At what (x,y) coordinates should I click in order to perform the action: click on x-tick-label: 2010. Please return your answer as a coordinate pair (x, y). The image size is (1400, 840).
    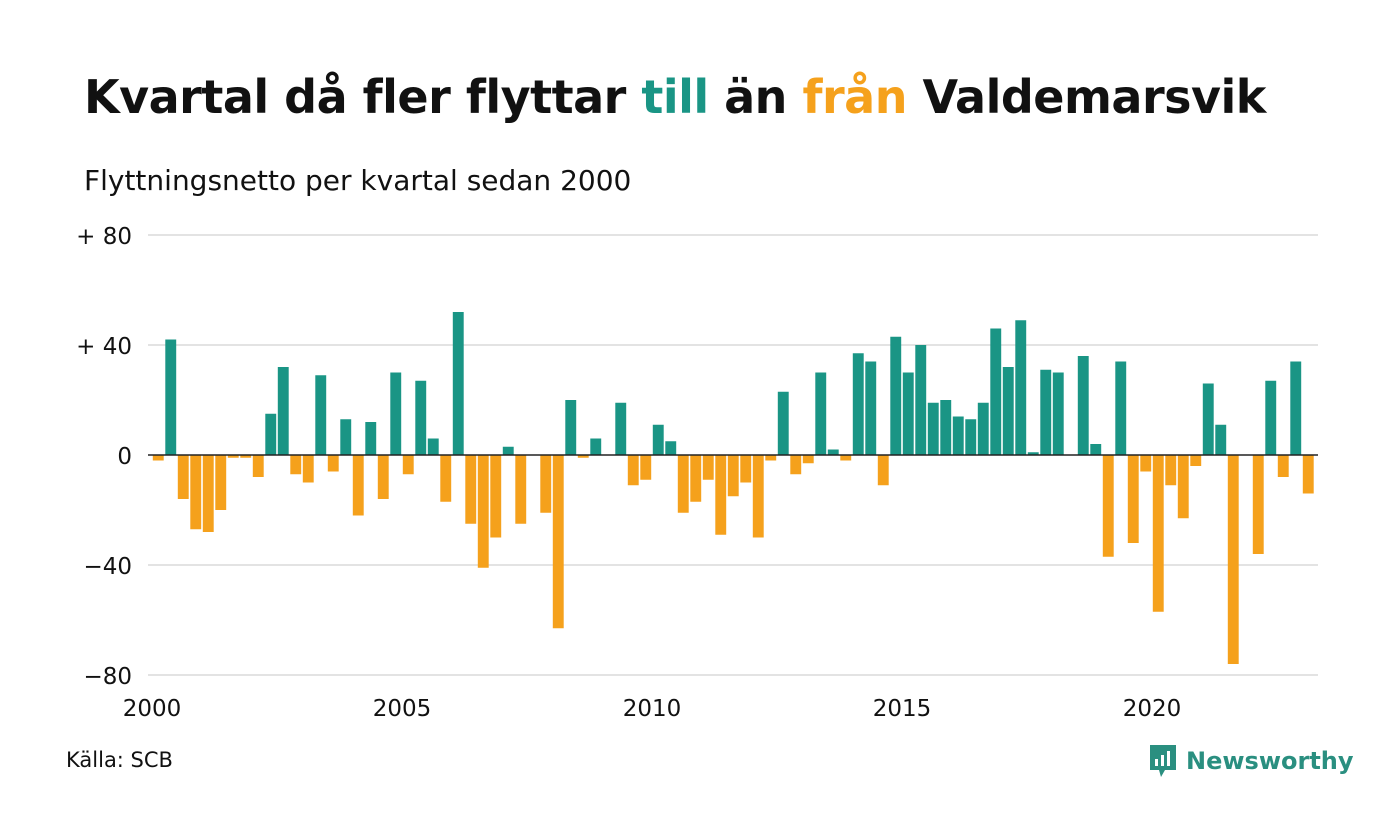
    Looking at the image, I should click on (652, 709).